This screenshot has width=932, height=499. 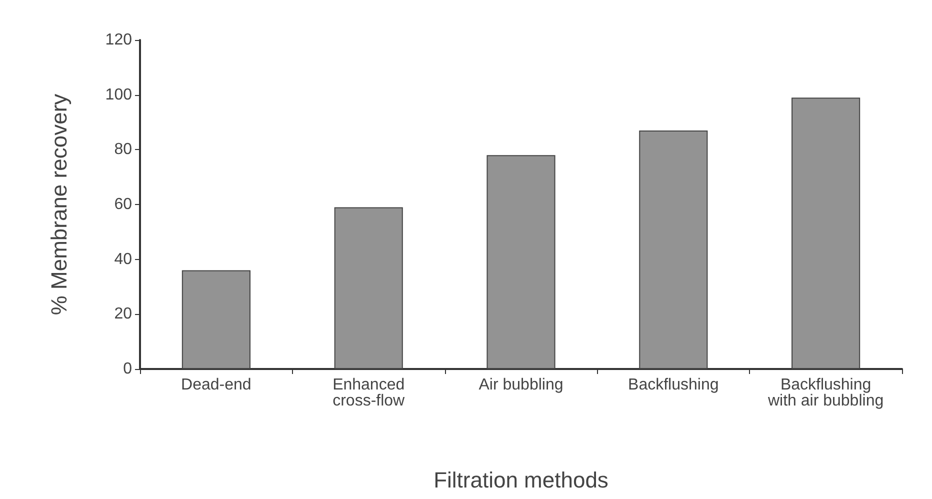 I want to click on y-tick-label: 0, so click(x=127, y=369).